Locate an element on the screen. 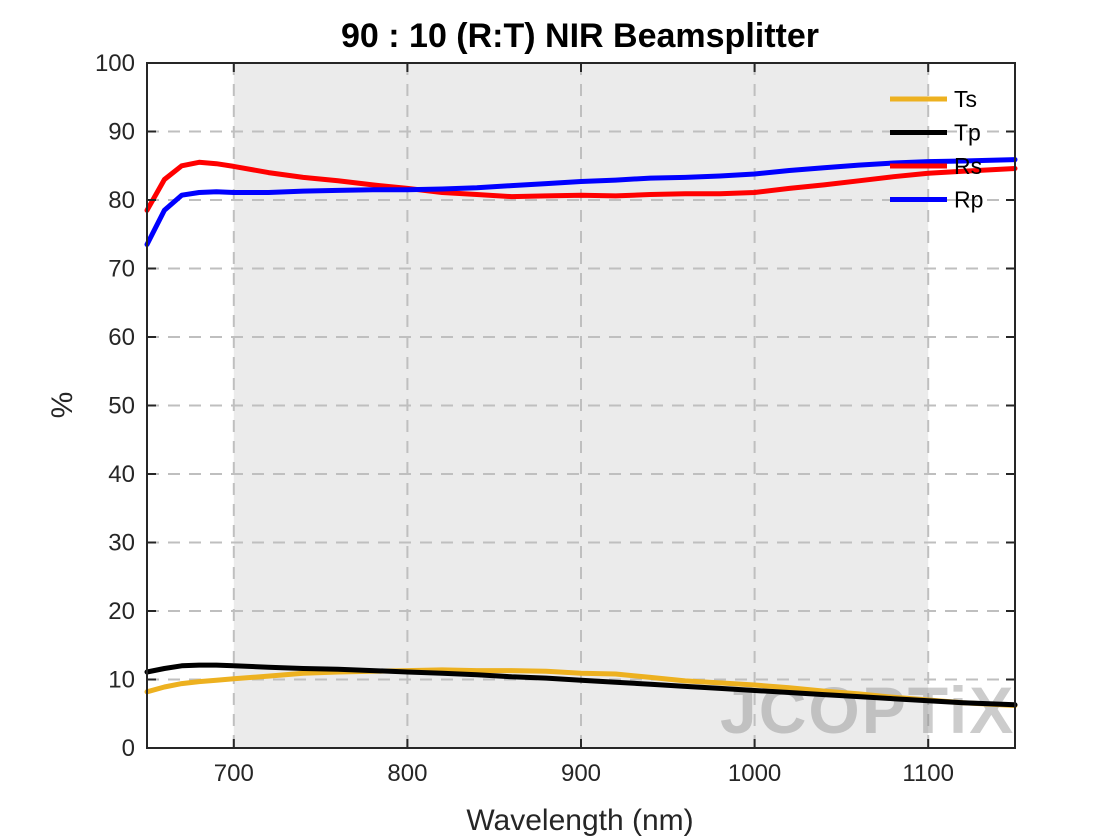  y-tick-label: 10 is located at coordinates (121, 680).